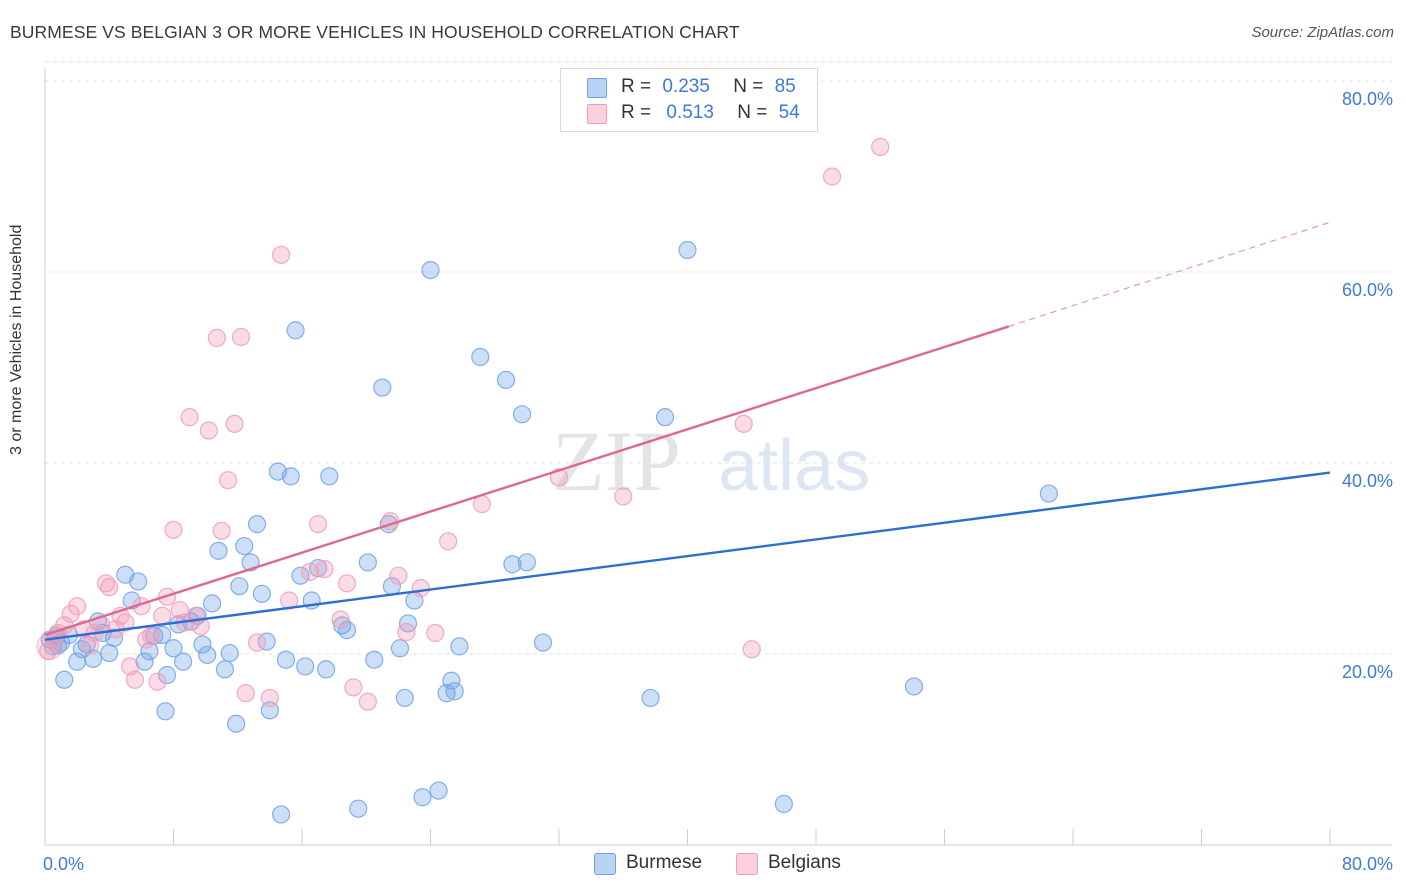  I want to click on legend-swatch-burmese, so click(597, 88).